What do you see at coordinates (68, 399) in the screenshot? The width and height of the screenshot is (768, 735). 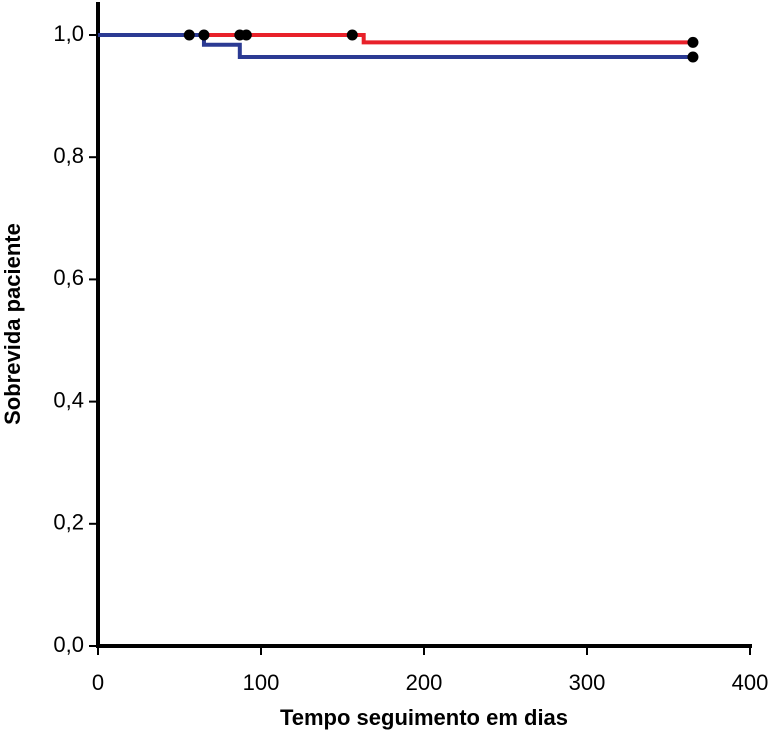 I see `y-tick-label: 0,4` at bounding box center [68, 399].